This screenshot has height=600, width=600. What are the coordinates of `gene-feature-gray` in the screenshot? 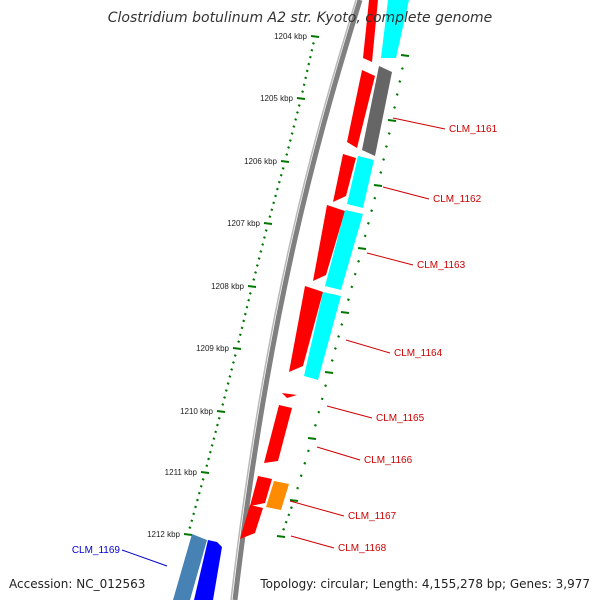 It's located at (377, 111).